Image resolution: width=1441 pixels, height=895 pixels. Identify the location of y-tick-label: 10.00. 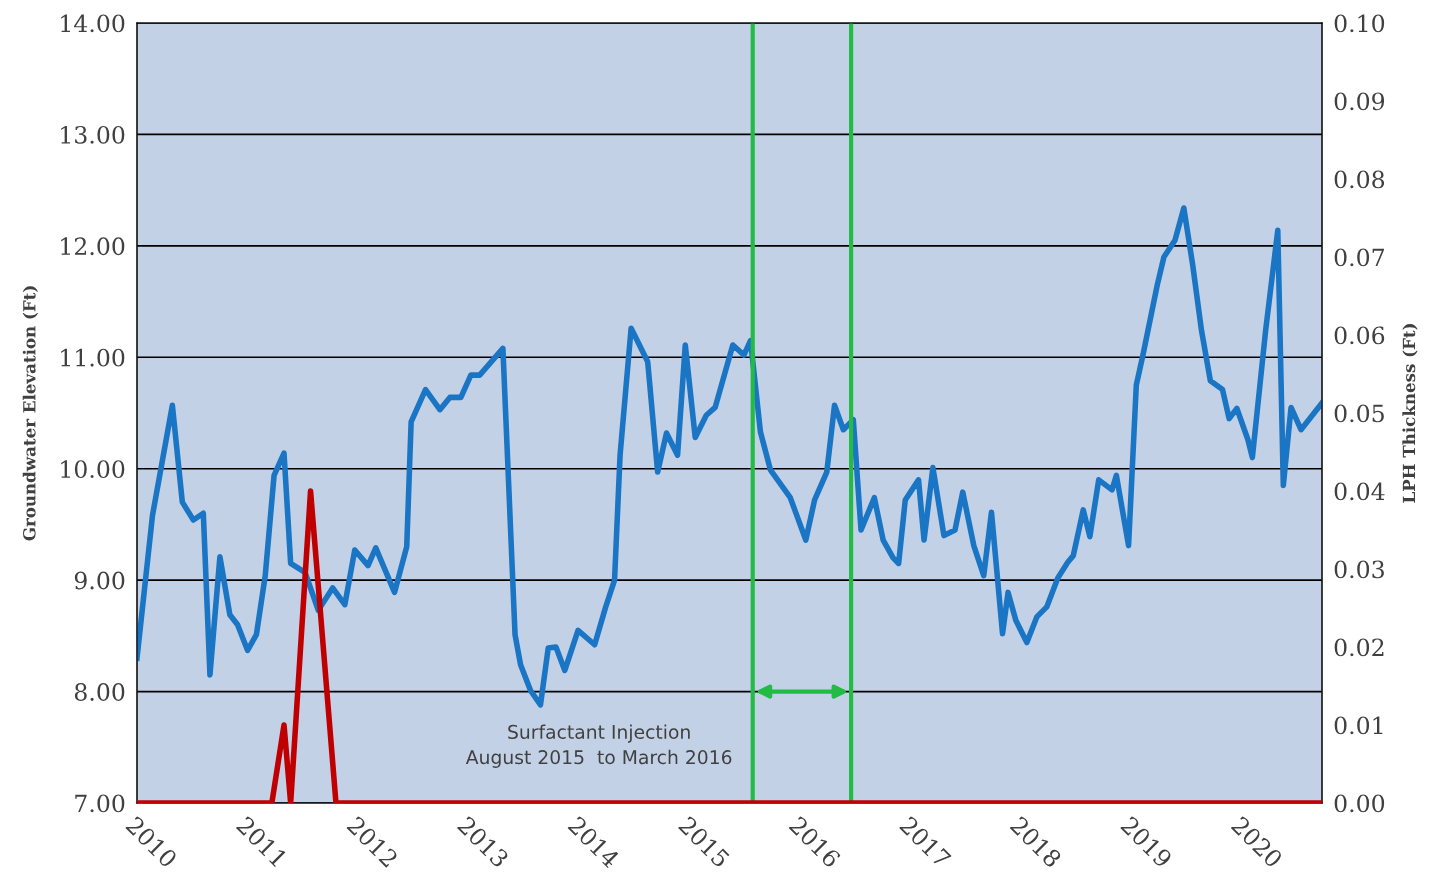
(93, 469).